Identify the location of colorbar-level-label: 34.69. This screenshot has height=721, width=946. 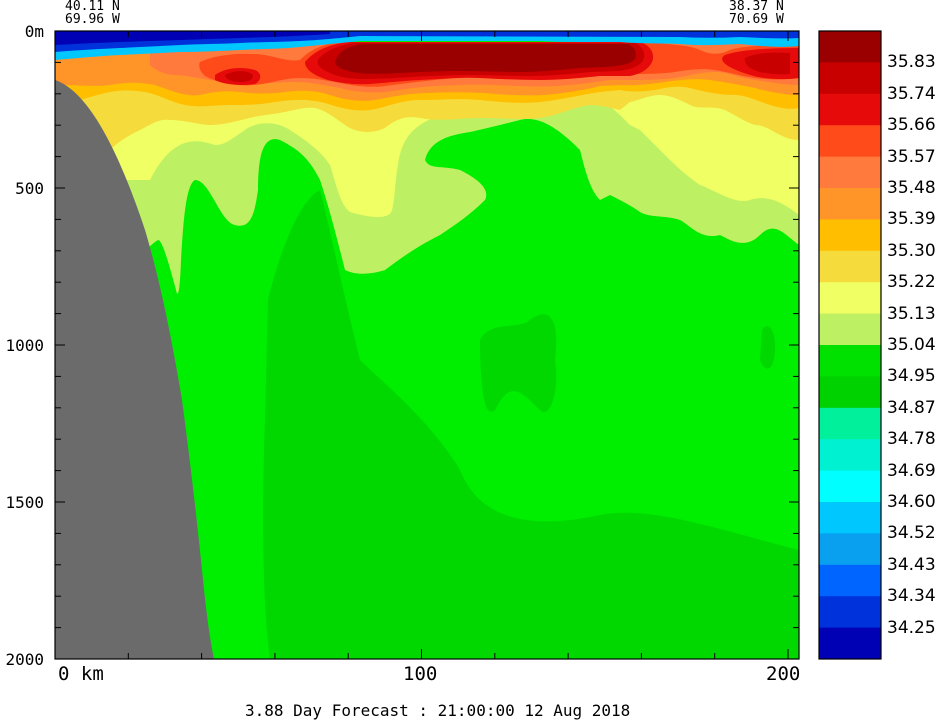
(911, 470).